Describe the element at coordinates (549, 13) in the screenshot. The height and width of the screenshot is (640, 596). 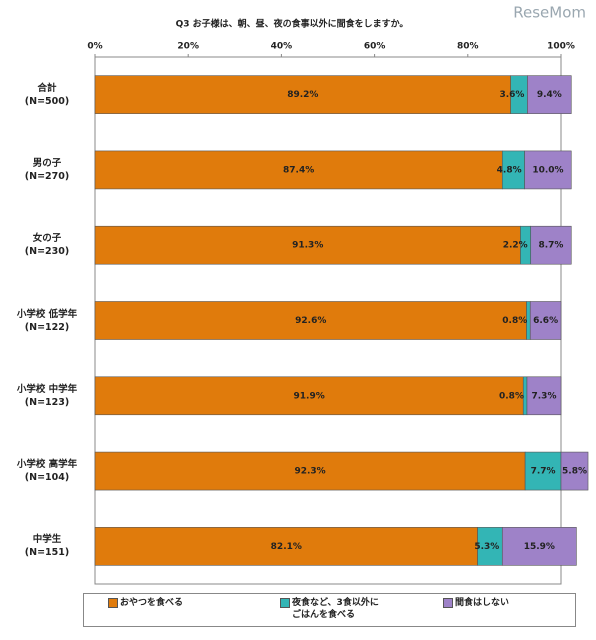
I see `watermark: ReseMom` at that location.